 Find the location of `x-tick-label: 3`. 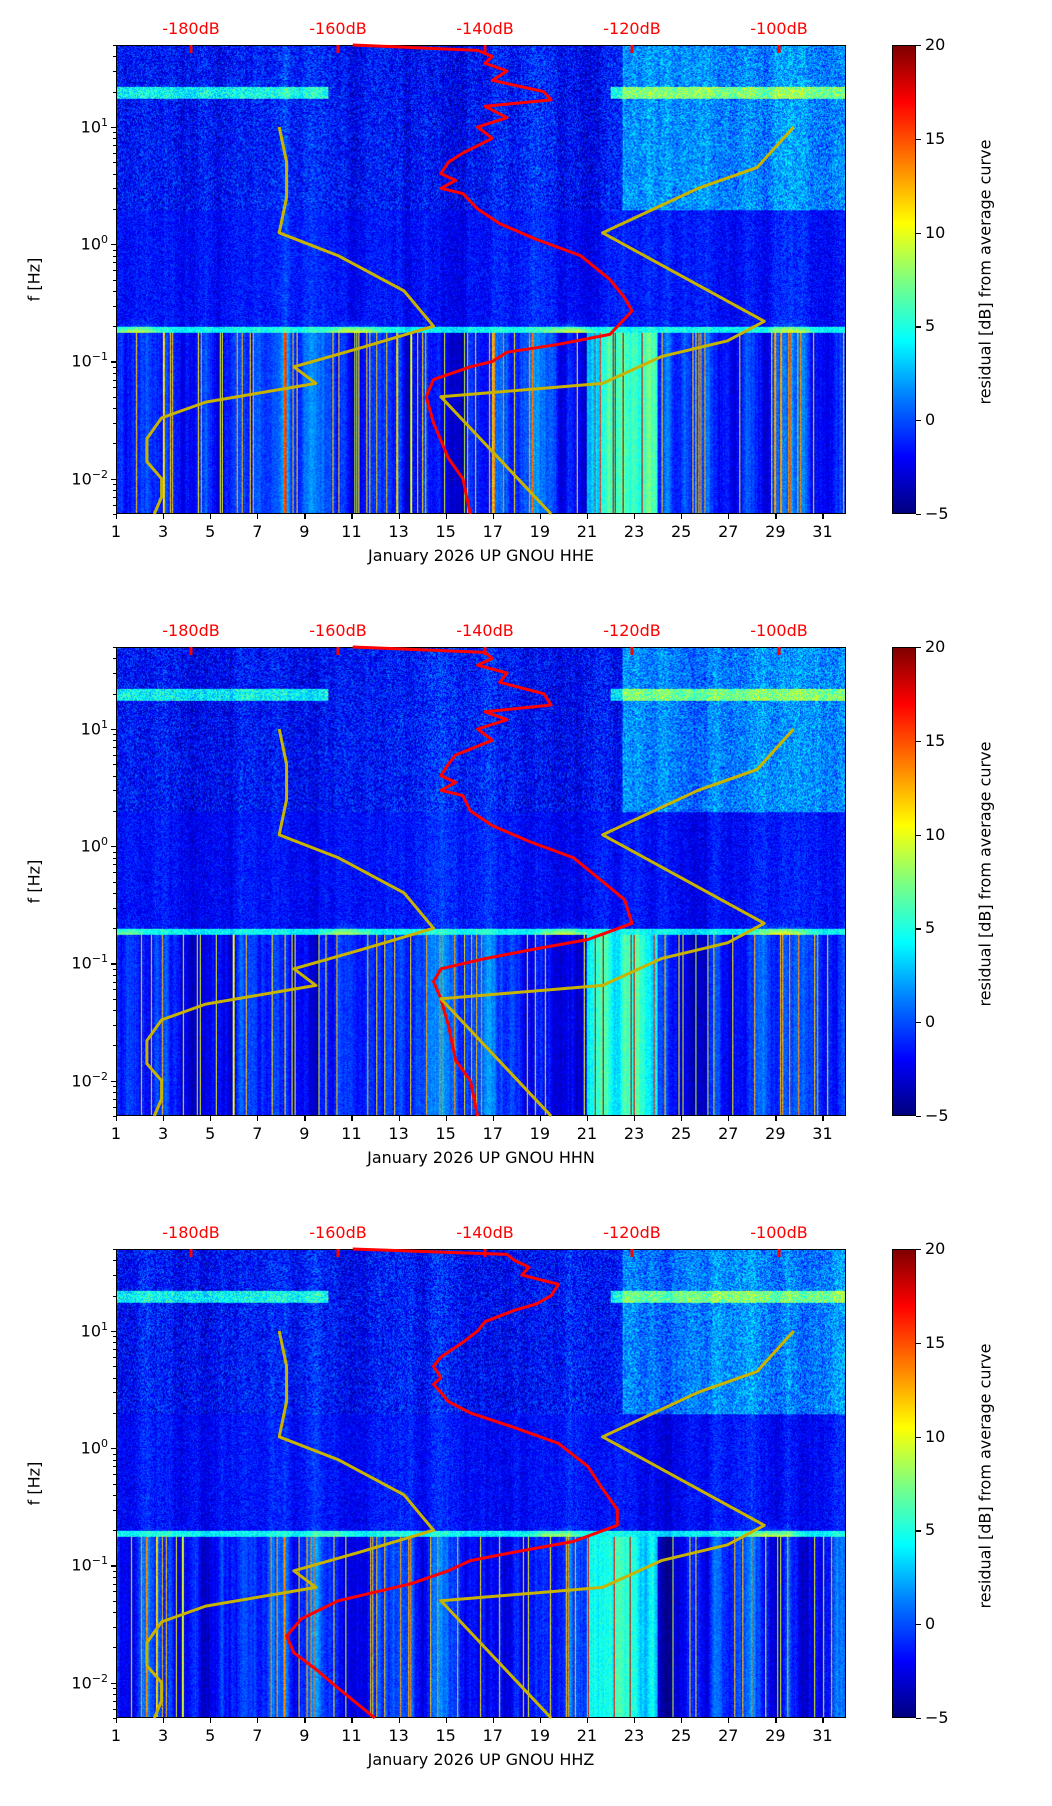

x-tick-label: 3 is located at coordinates (163, 1735).